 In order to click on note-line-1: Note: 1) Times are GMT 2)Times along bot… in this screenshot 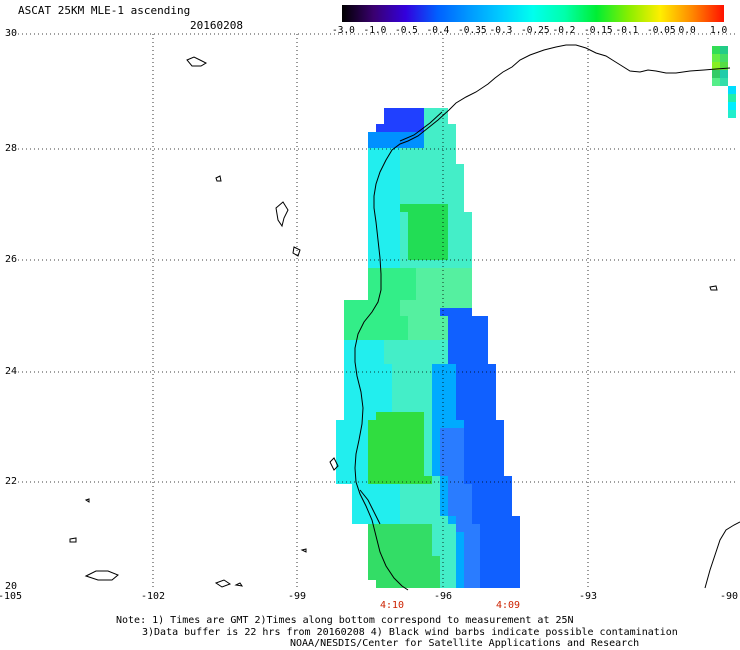, I will do `click(345, 620)`.